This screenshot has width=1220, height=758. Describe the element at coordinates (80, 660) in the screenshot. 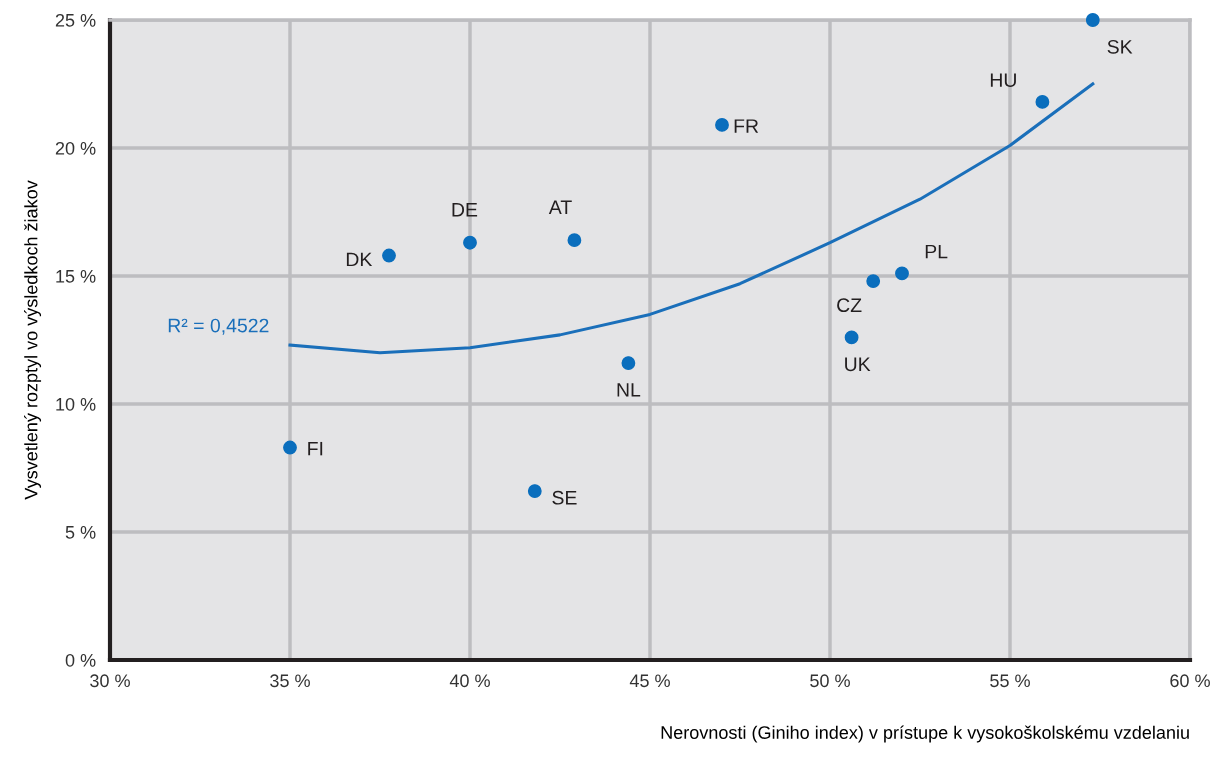

I see `y-tick-label: 0 %` at that location.